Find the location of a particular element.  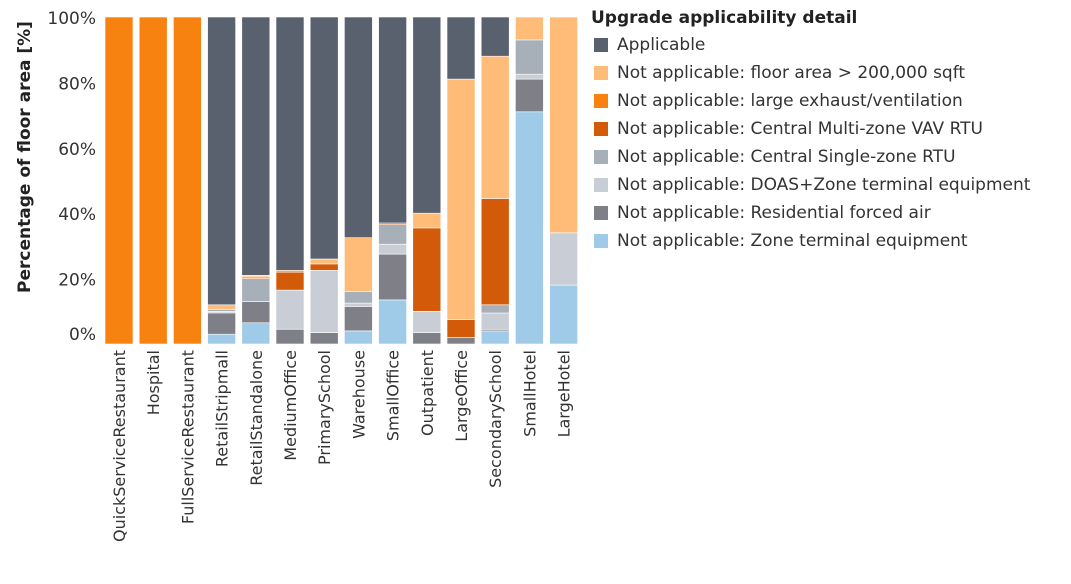

legend-title: Upgrade applicability detail is located at coordinates (724, 18).